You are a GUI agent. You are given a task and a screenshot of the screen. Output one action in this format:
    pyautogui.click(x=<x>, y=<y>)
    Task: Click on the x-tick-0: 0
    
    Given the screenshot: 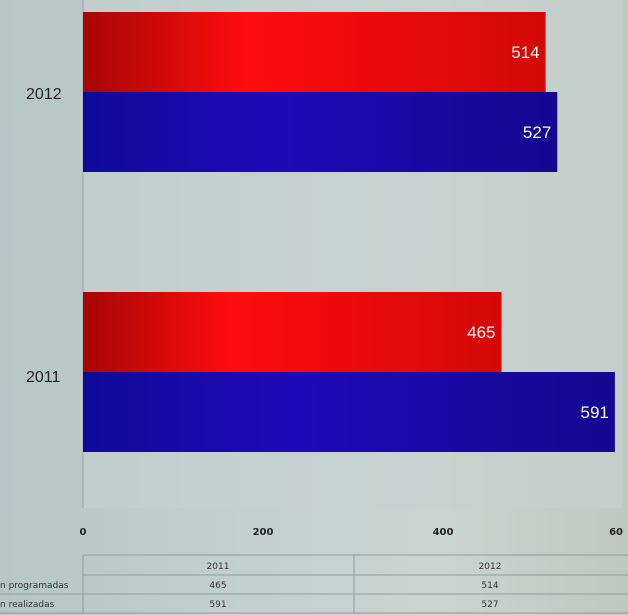 What is the action you would take?
    pyautogui.click(x=83, y=532)
    